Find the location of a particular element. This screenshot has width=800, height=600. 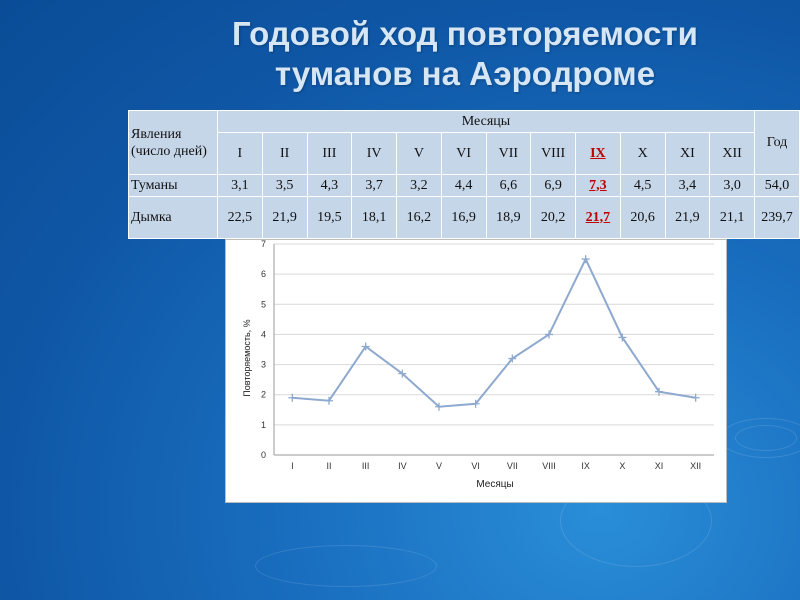

table-cell: 16,2 is located at coordinates (419, 217).